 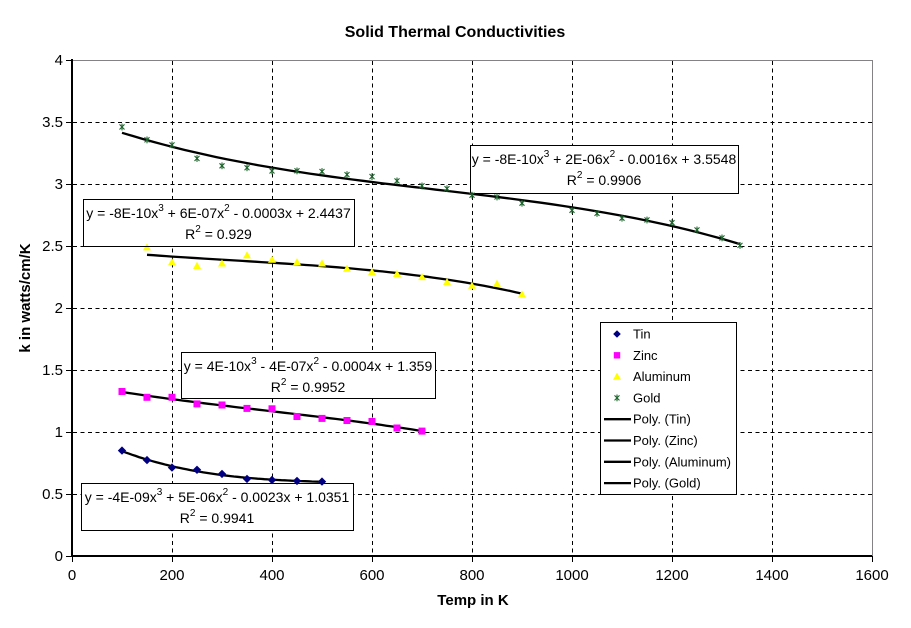 What do you see at coordinates (59, 184) in the screenshot?
I see `svg-text: 3` at bounding box center [59, 184].